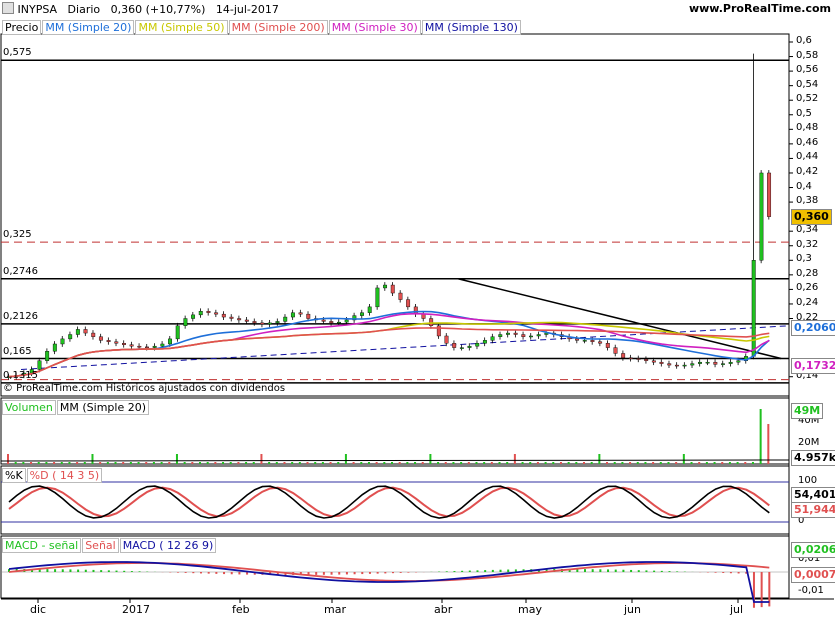 The image size is (835, 620). What do you see at coordinates (471, 27) in the screenshot?
I see `legend-item: MM (Simple 130)` at bounding box center [471, 27].